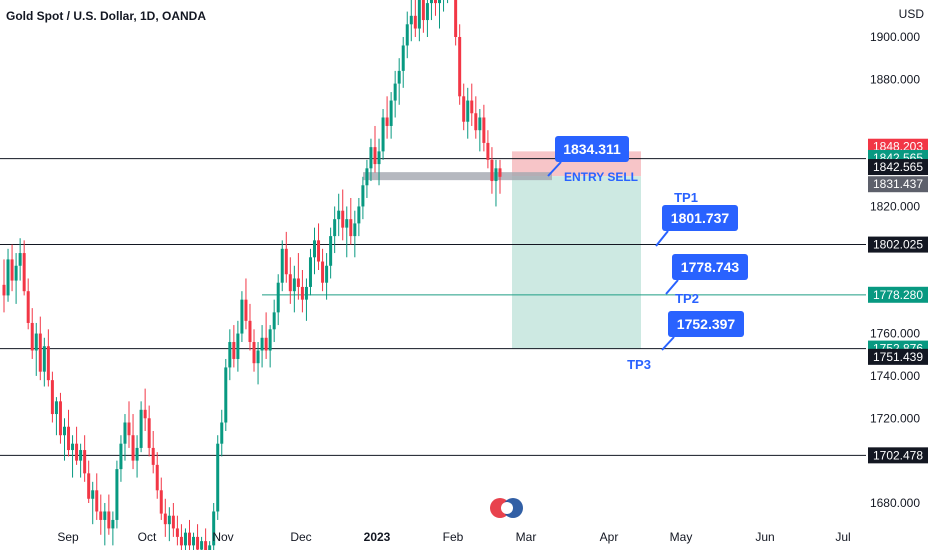 This screenshot has height=555, width=932. I want to click on price-tag-label: 1702.478, so click(898, 455).